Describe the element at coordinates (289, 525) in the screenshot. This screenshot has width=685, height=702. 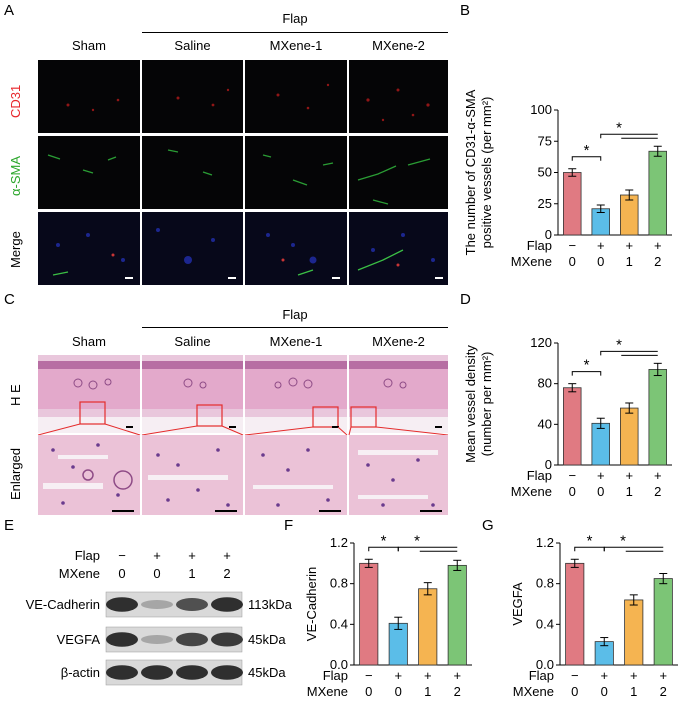
I see `panel-label-f: F` at that location.